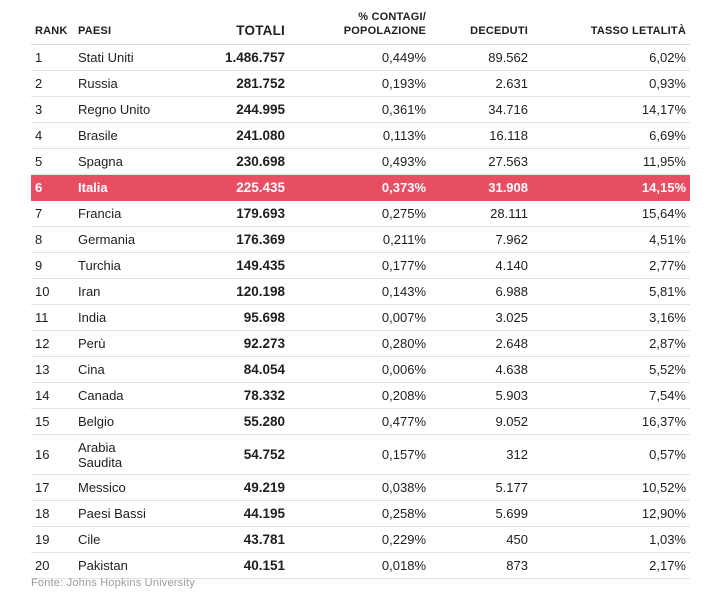  Describe the element at coordinates (240, 539) in the screenshot. I see `cell-total: 43.781` at that location.